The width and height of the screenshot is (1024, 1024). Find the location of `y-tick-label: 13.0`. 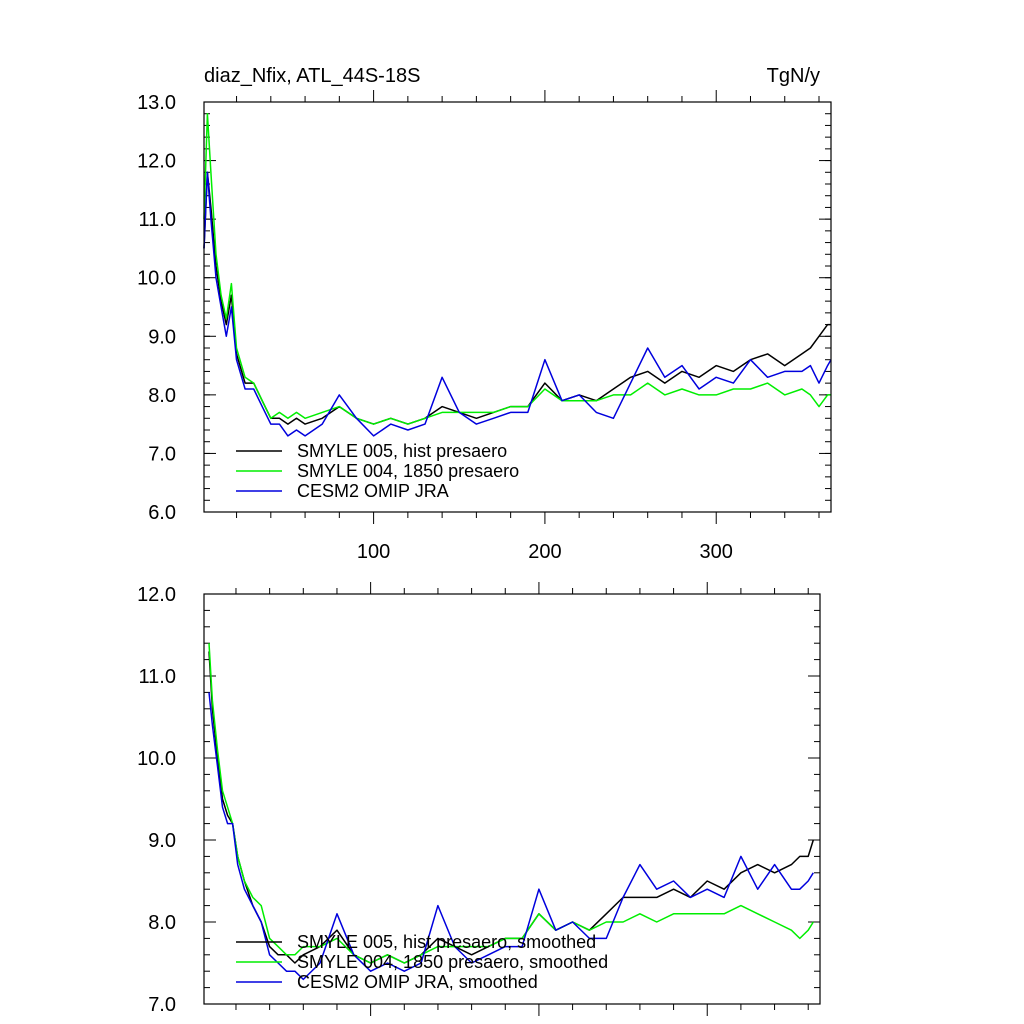

y-tick-label: 13.0 is located at coordinates (156, 103).